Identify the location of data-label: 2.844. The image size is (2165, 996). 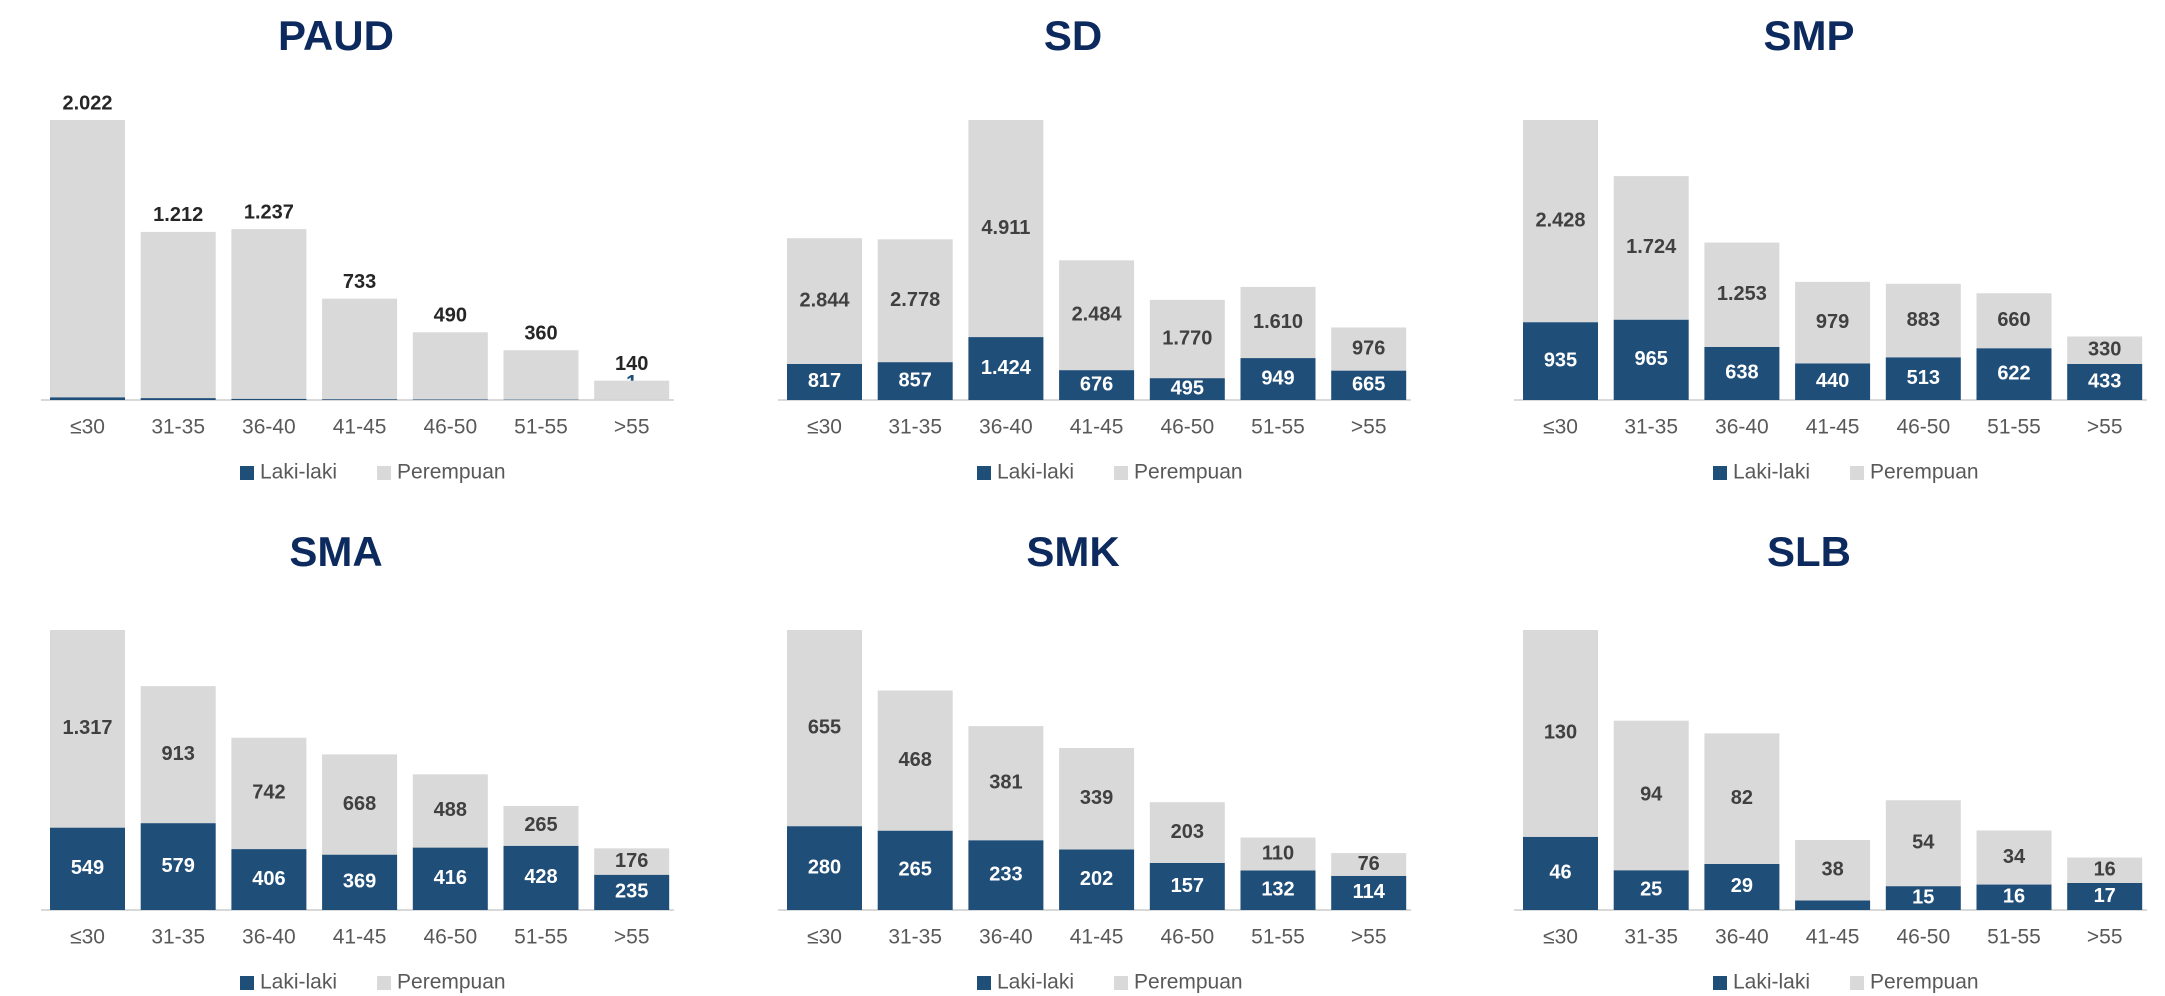
(824, 300).